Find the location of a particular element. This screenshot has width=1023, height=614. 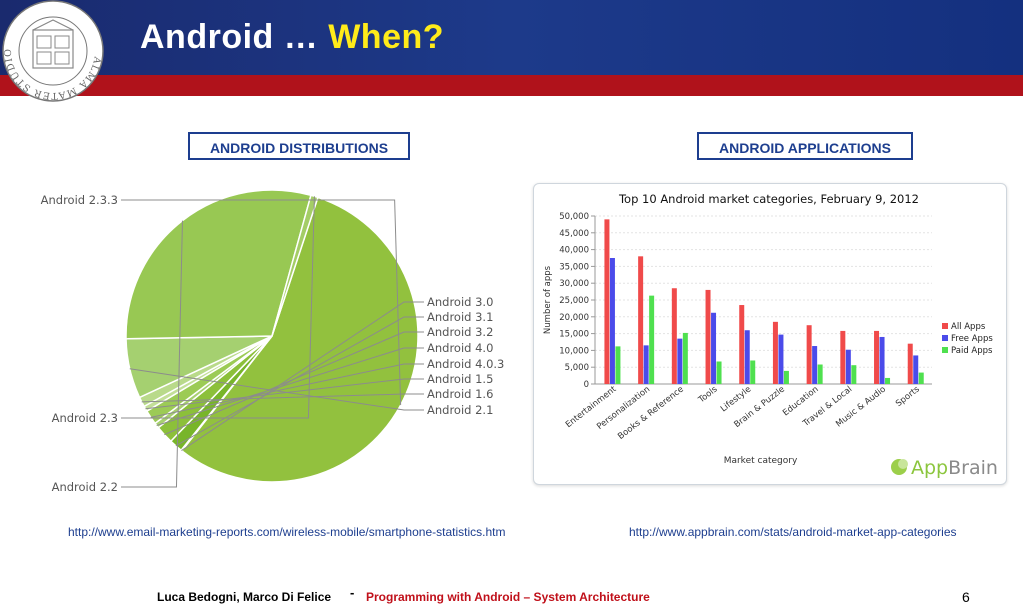

appbrain-wordmark: AppBrain is located at coordinates (954, 468).